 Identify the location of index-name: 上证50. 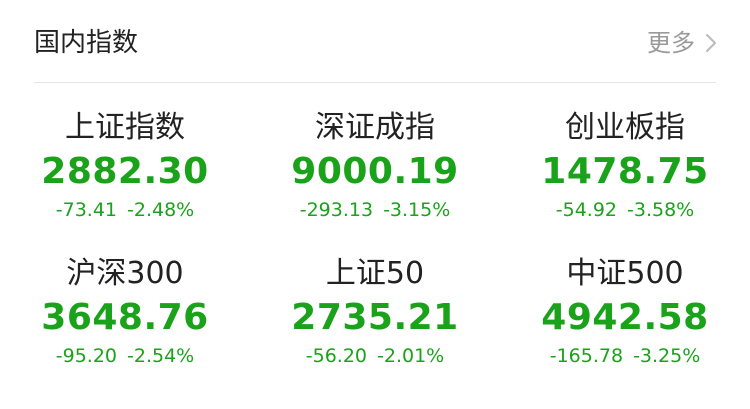
(375, 273).